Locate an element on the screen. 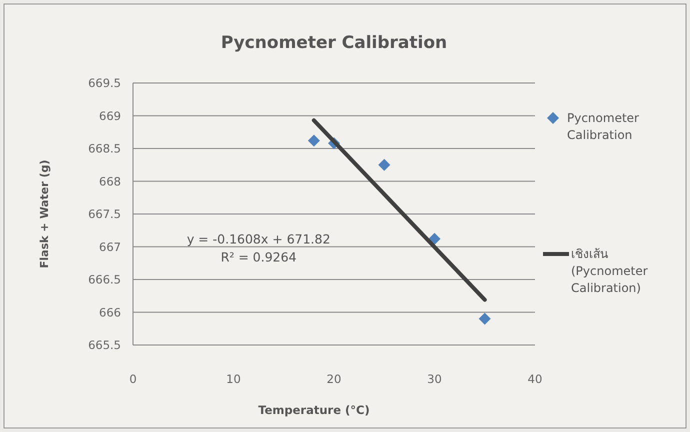  y-tick-label: 667.5 is located at coordinates (104, 214).